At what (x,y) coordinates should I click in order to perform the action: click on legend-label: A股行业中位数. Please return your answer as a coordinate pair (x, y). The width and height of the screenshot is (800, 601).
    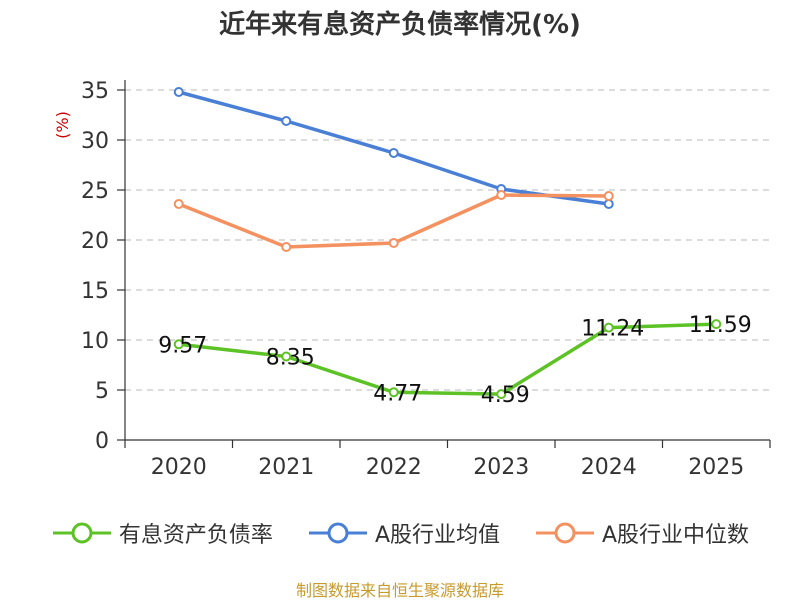
    Looking at the image, I should click on (676, 535).